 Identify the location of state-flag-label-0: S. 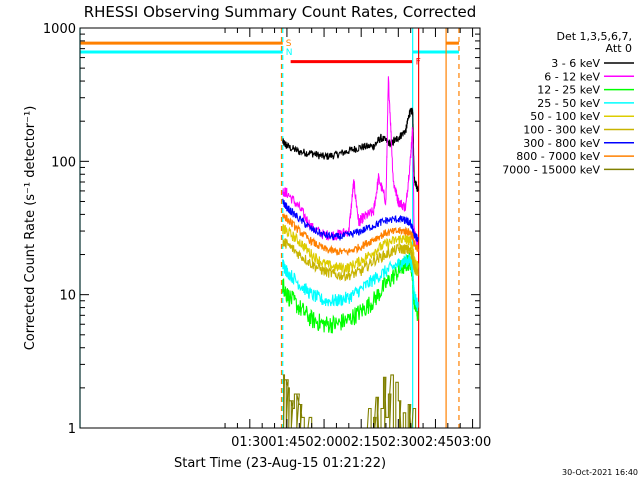
(289, 44).